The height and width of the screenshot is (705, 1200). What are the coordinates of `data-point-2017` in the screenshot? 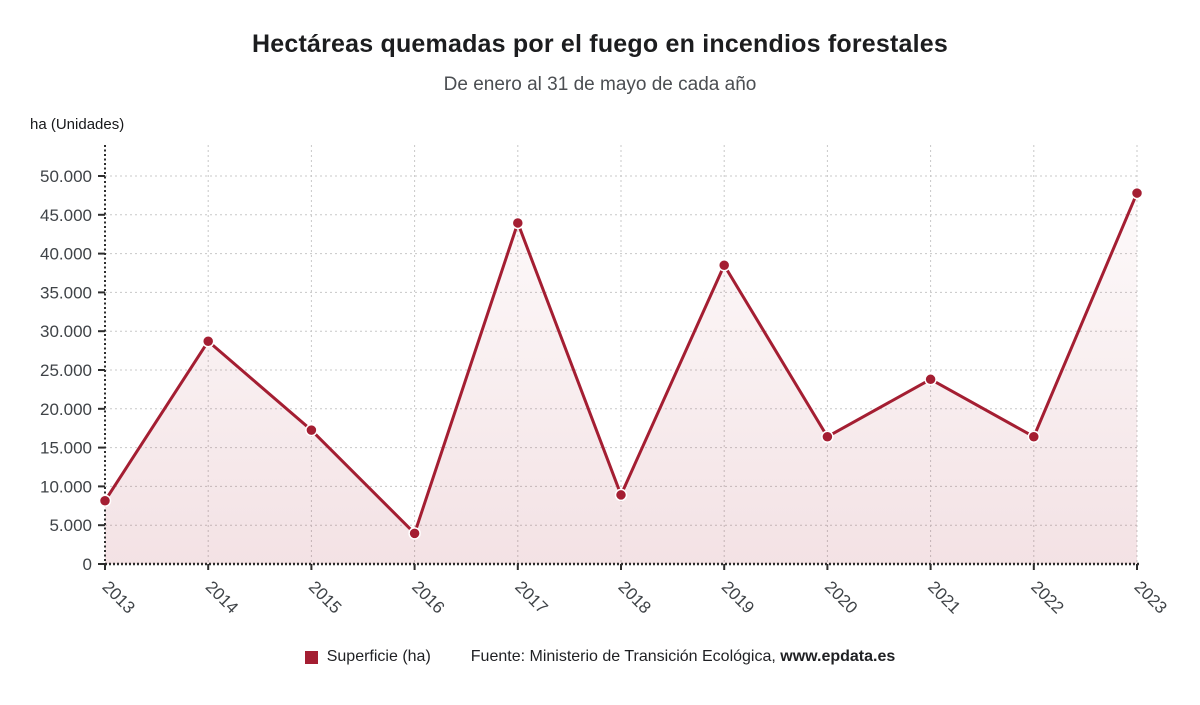 It's located at (518, 223).